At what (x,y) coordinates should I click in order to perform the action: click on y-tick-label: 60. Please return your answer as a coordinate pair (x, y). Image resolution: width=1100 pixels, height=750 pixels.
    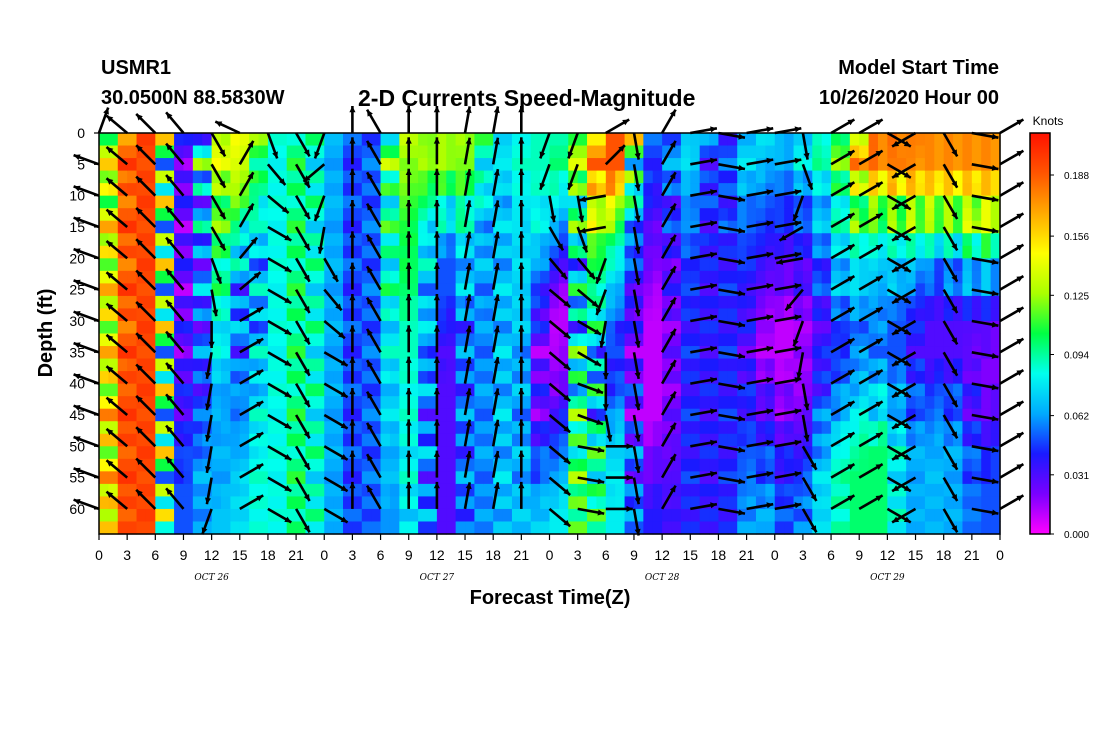
    Looking at the image, I should click on (77, 509).